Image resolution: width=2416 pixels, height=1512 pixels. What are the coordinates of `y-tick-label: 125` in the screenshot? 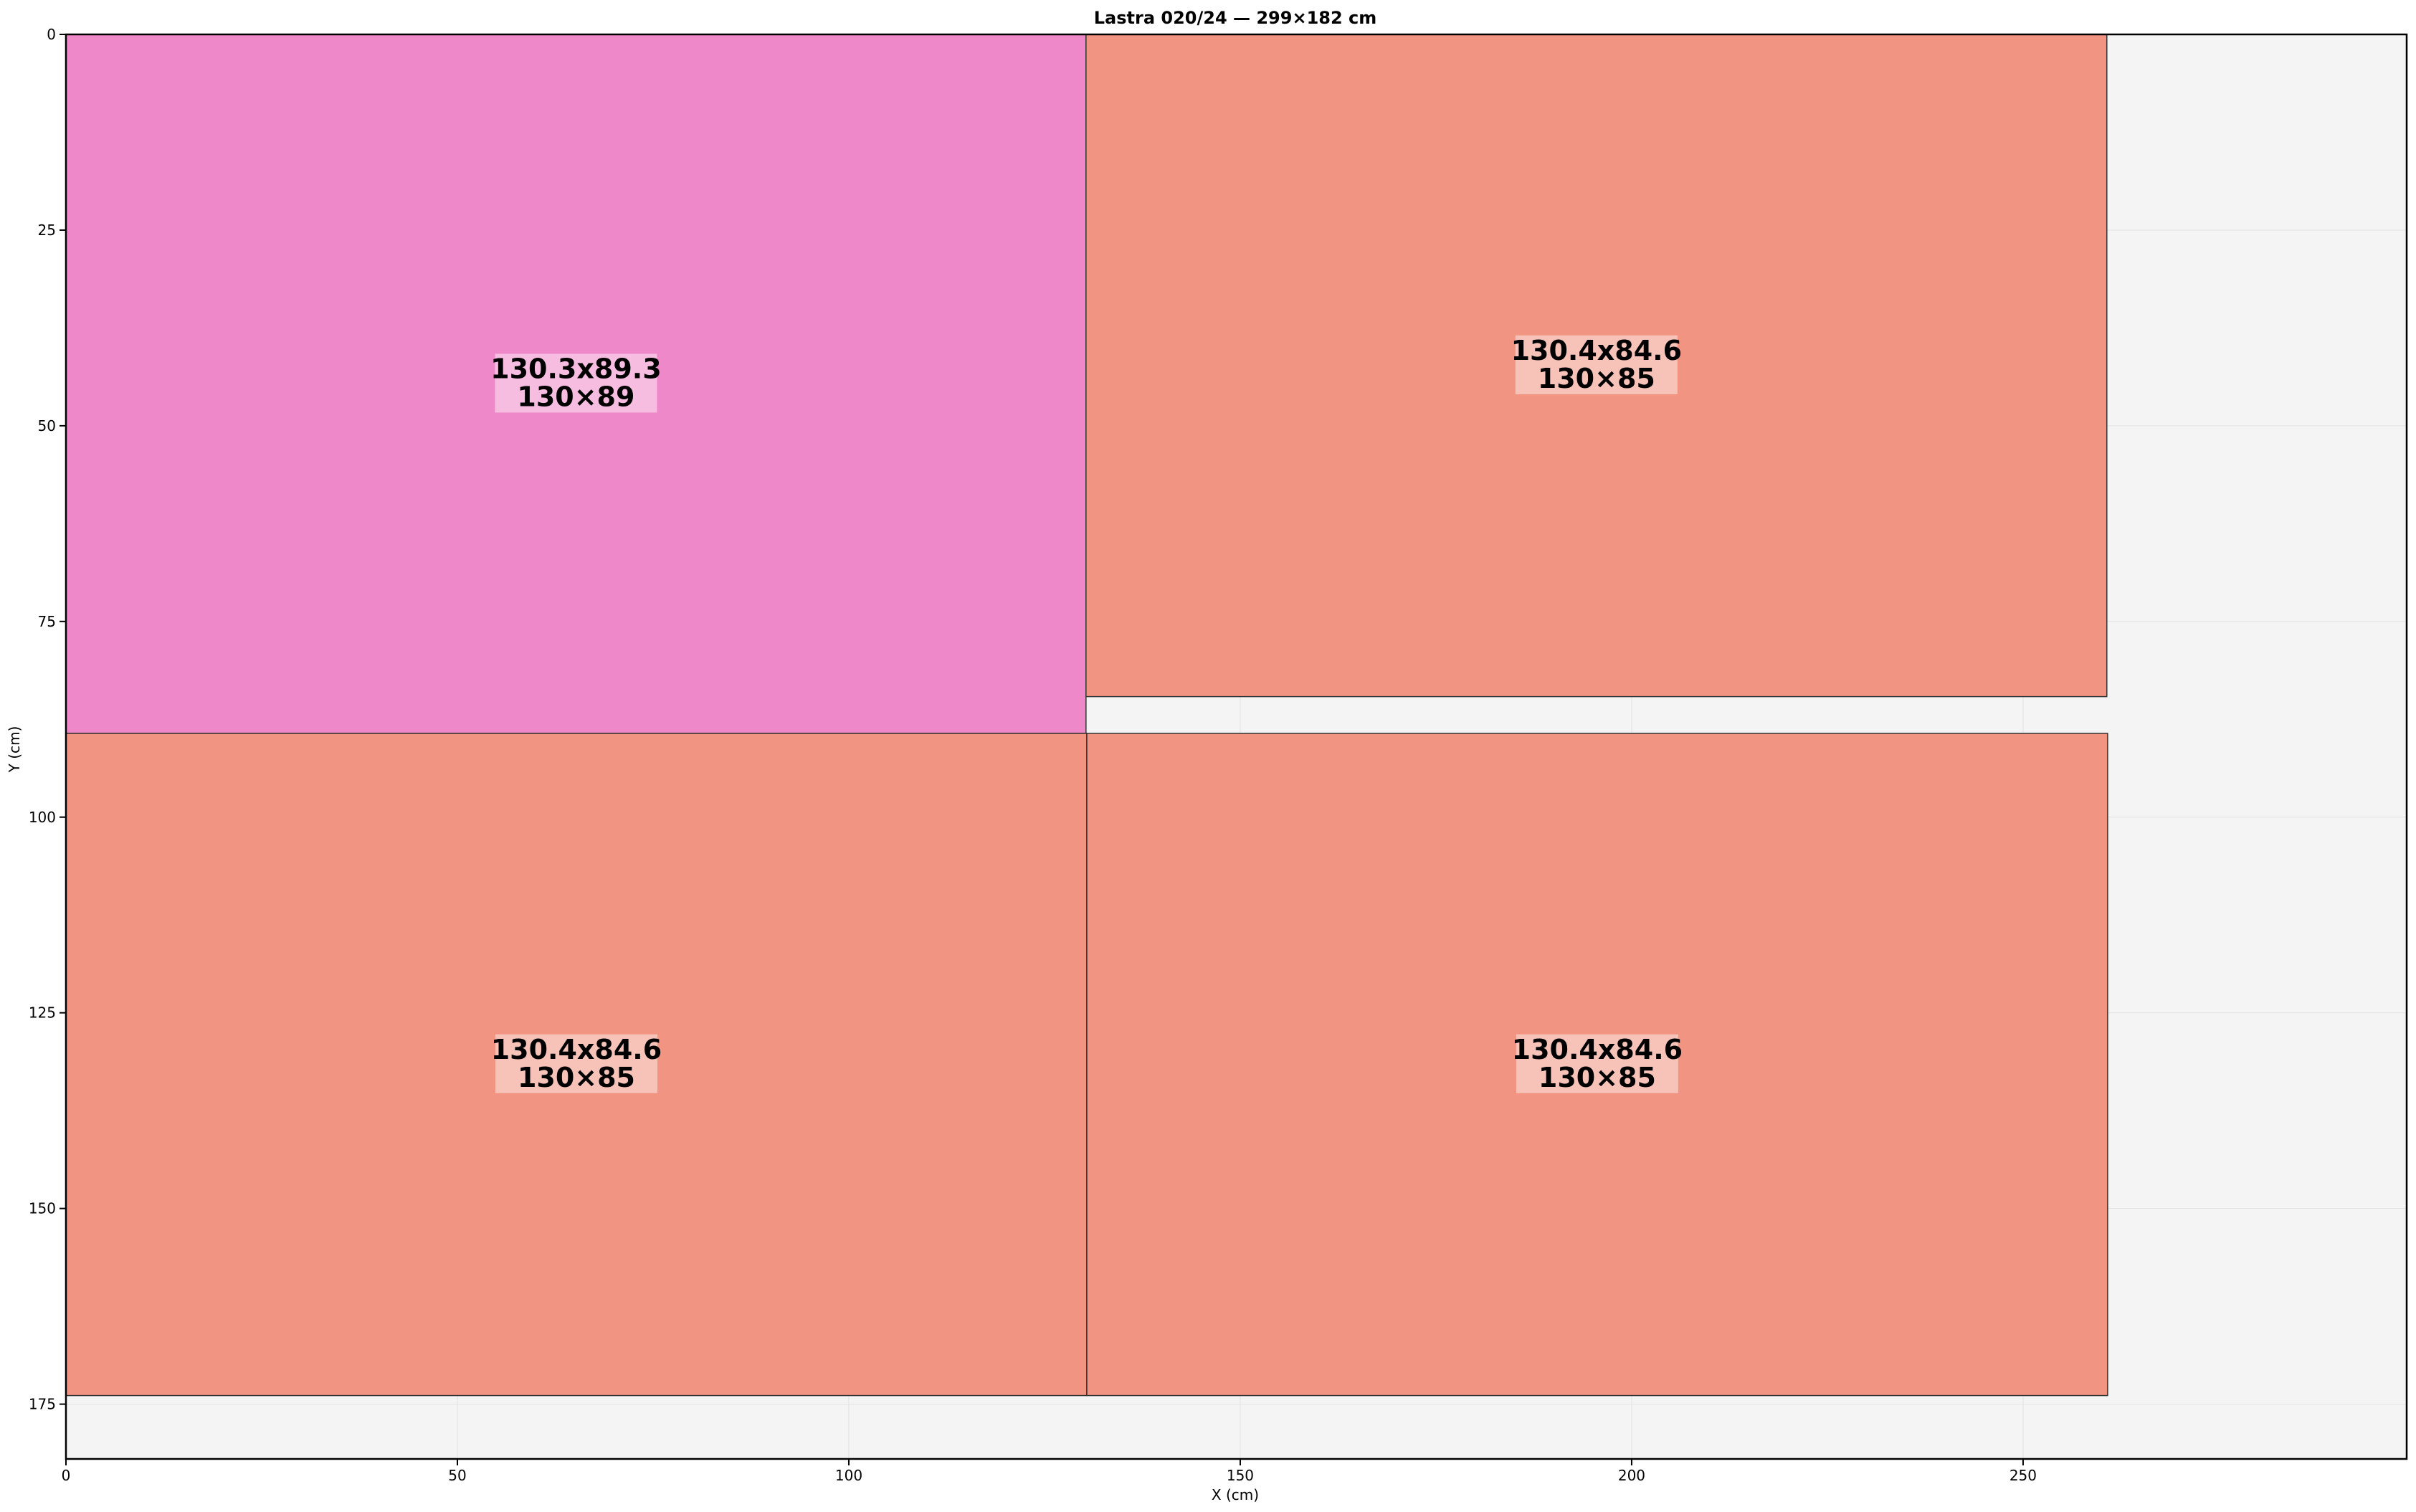 It's located at (42, 1013).